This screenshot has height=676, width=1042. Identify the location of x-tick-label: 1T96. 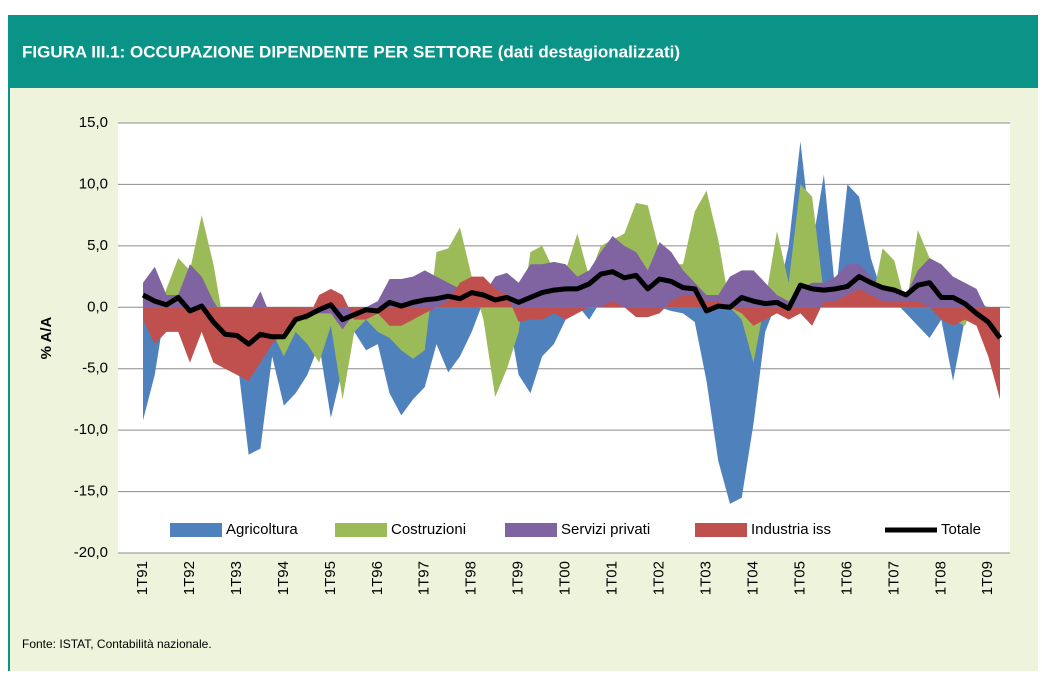
(377, 578).